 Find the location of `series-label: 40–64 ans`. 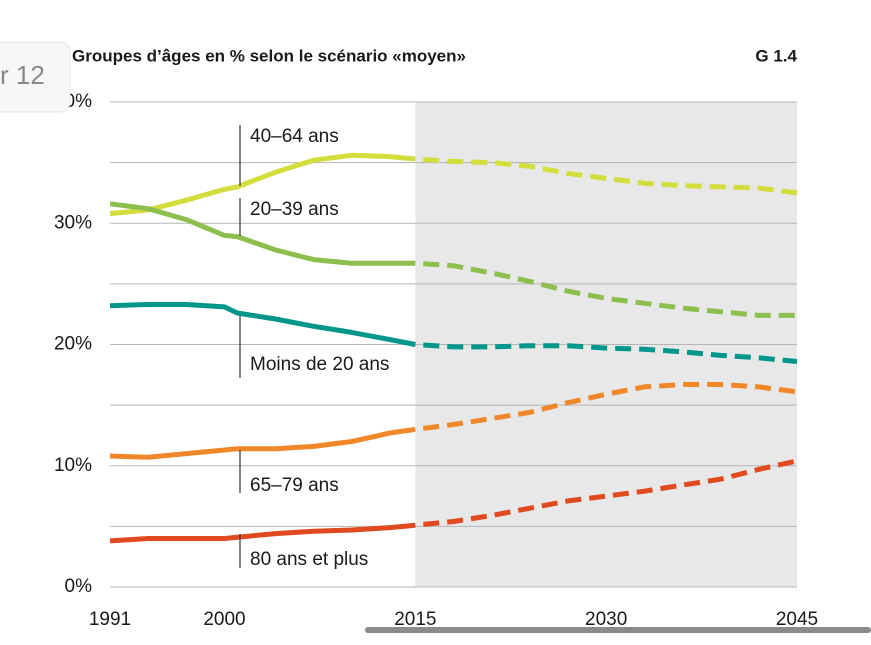

series-label: 40–64 ans is located at coordinates (294, 136).